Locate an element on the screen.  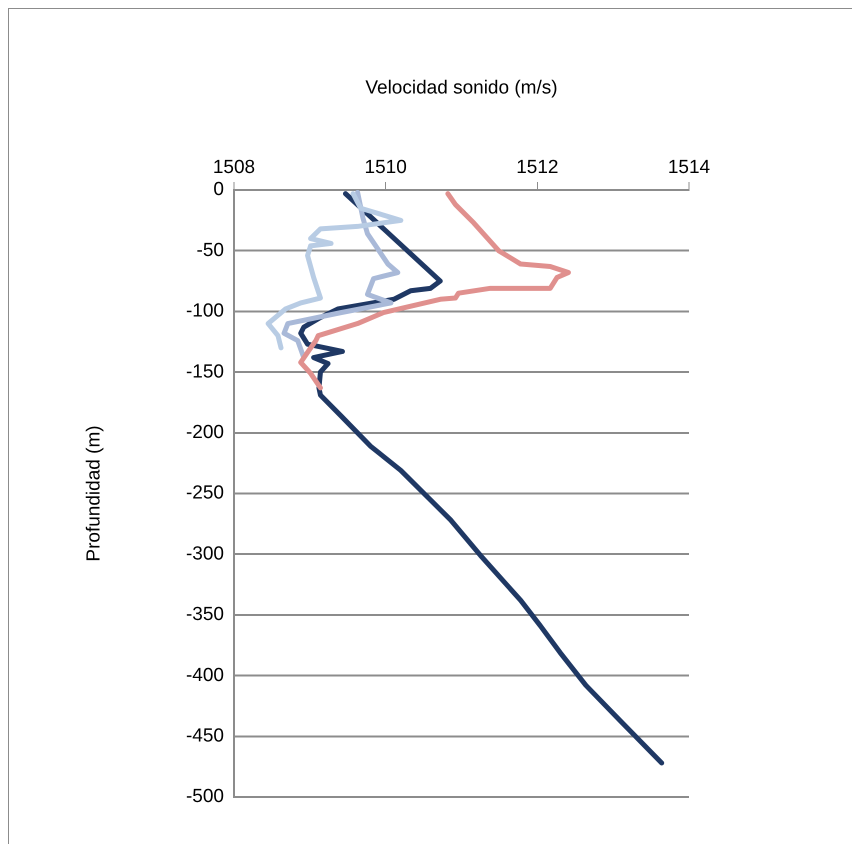
y-tick-label: -500 is located at coordinates (205, 797).